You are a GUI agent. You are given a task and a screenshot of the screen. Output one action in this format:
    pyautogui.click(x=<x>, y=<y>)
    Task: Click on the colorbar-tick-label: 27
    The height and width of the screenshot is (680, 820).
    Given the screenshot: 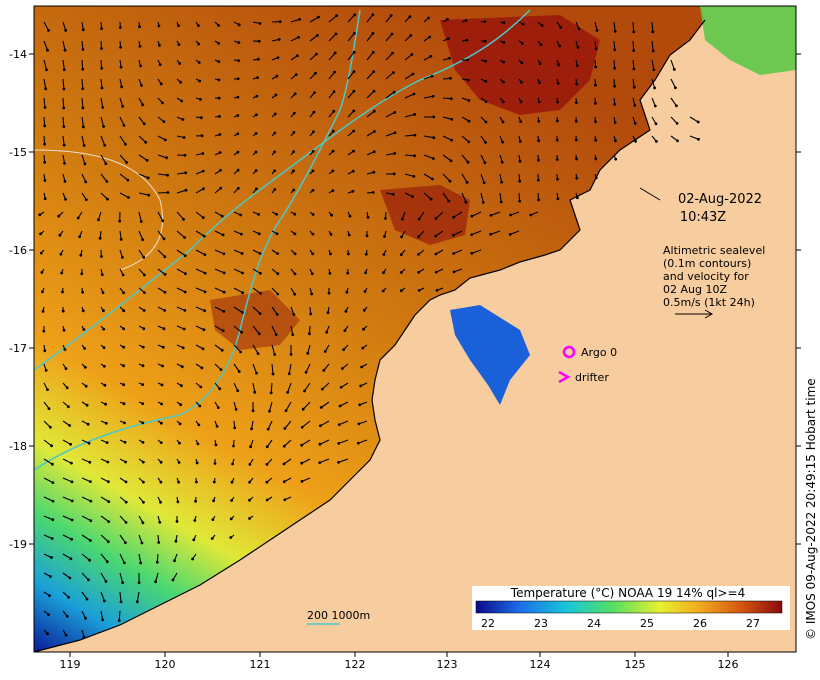 What is the action you would take?
    pyautogui.click(x=753, y=623)
    